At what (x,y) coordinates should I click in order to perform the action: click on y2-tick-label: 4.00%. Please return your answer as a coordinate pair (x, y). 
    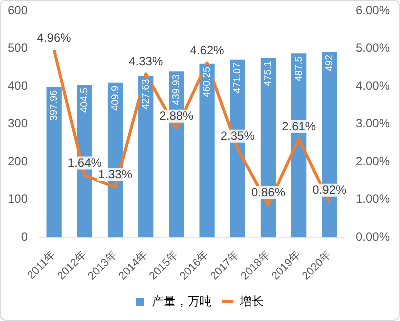
    Looking at the image, I should click on (373, 85).